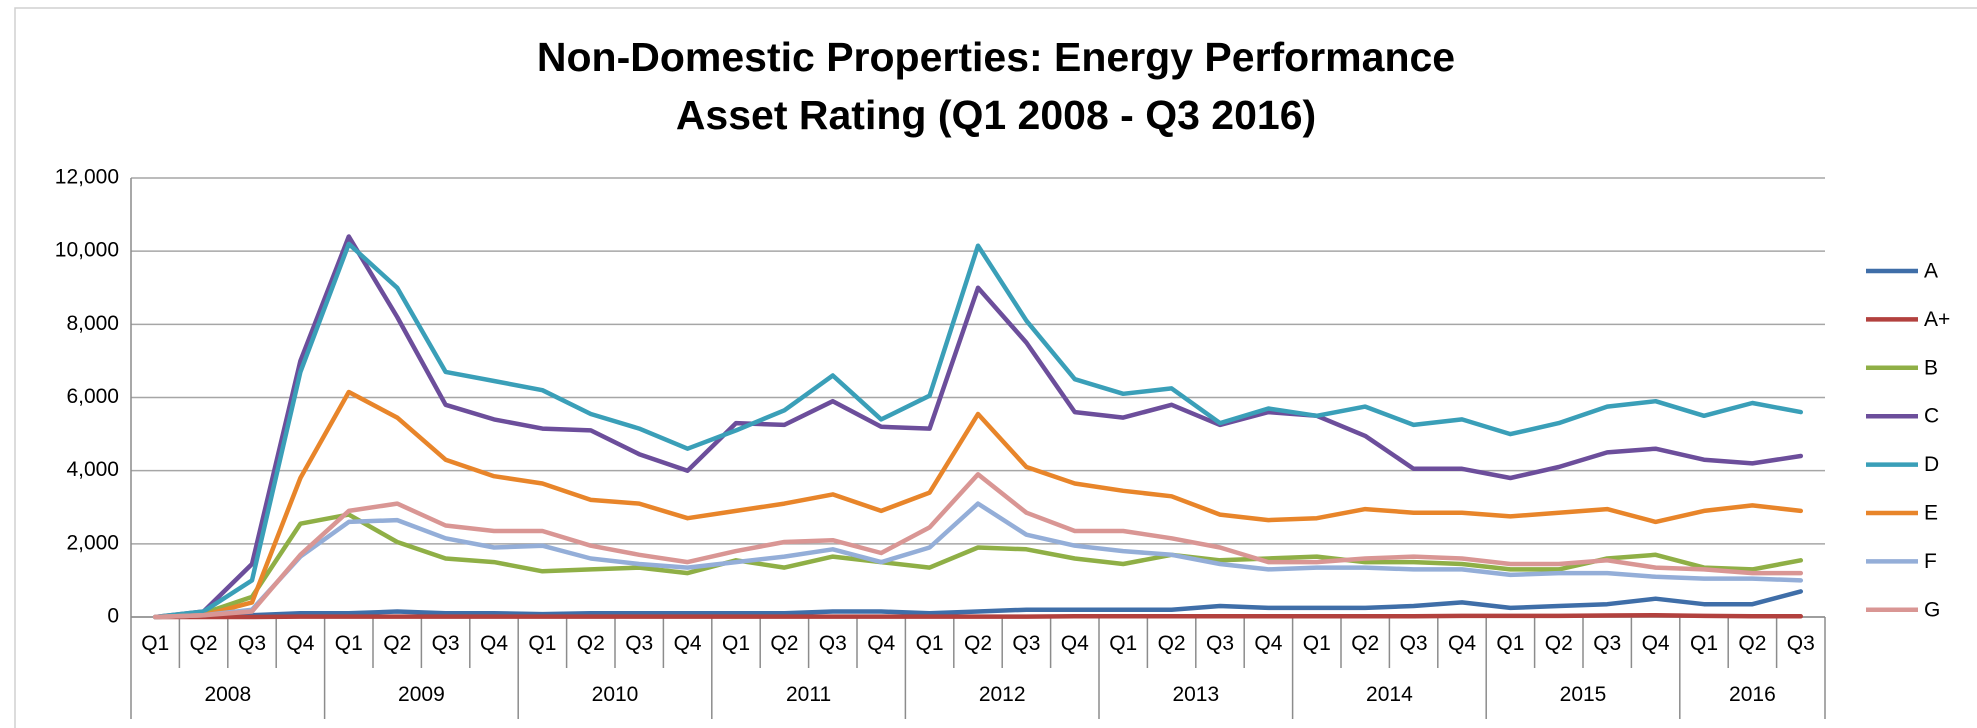 The height and width of the screenshot is (728, 1977). I want to click on x-group-label: 2014, so click(1389, 694).